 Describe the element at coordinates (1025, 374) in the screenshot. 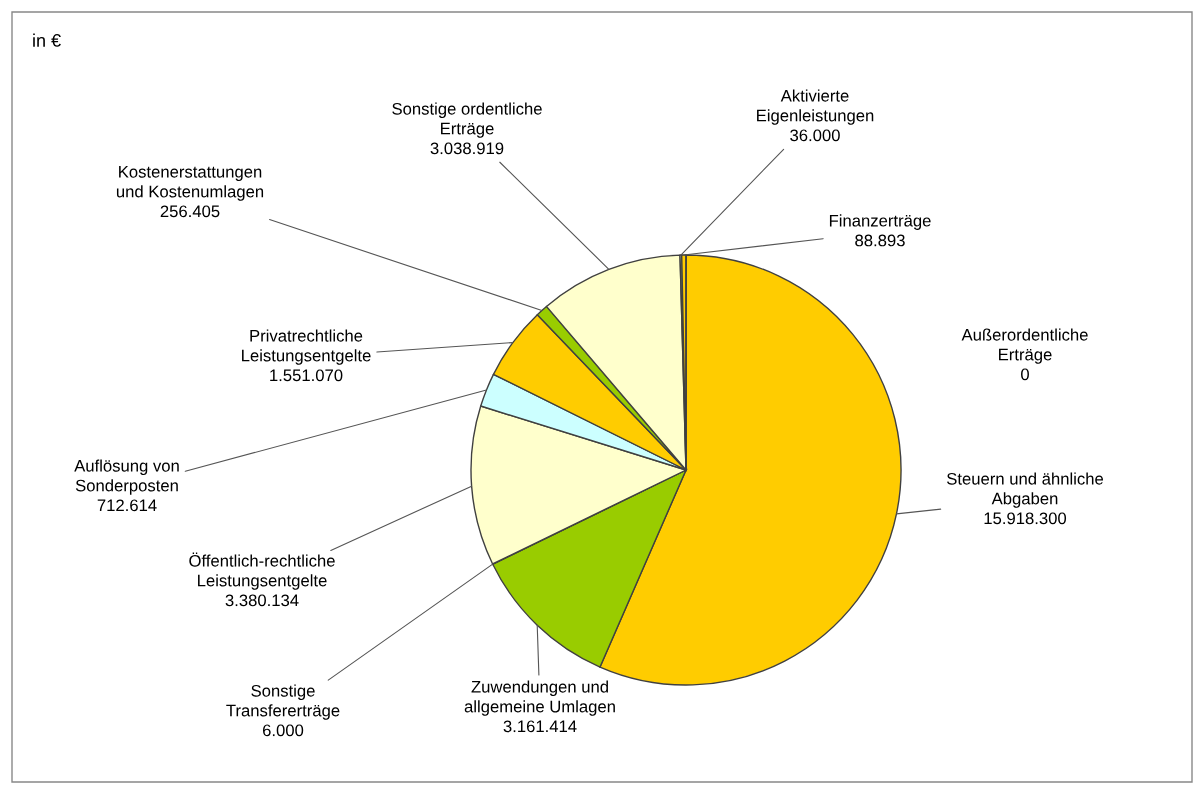

I see `text: 0` at that location.